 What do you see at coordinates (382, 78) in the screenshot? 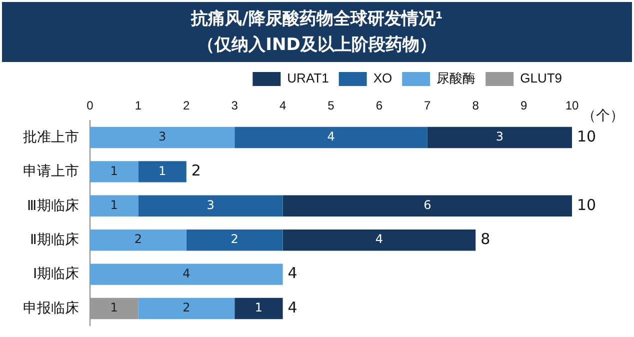
I see `legend-label: XO` at bounding box center [382, 78].